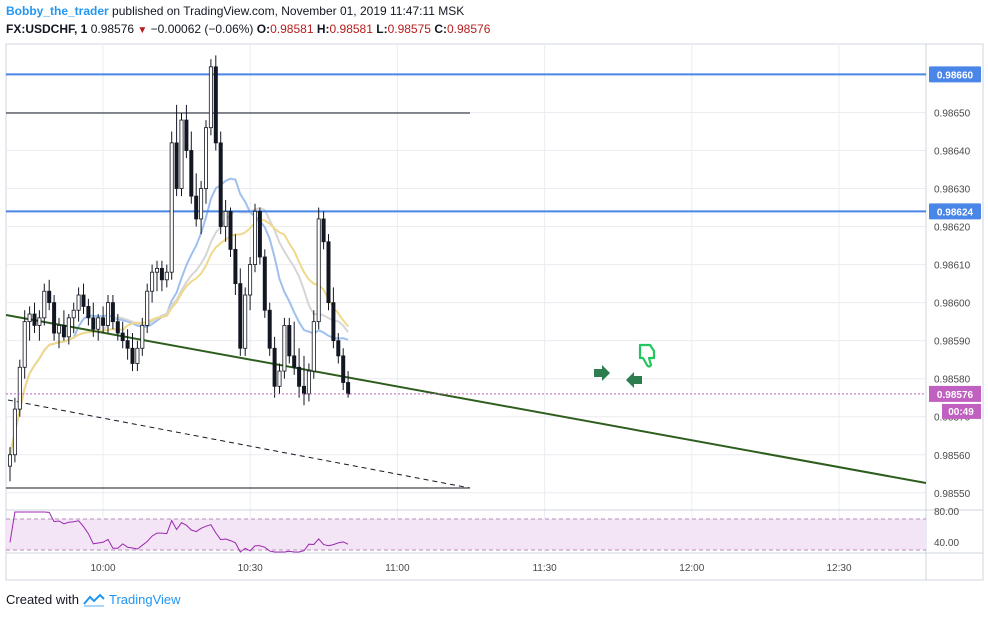 The width and height of the screenshot is (988, 618). What do you see at coordinates (351, 29) in the screenshot?
I see `high-value: 0.98581` at bounding box center [351, 29].